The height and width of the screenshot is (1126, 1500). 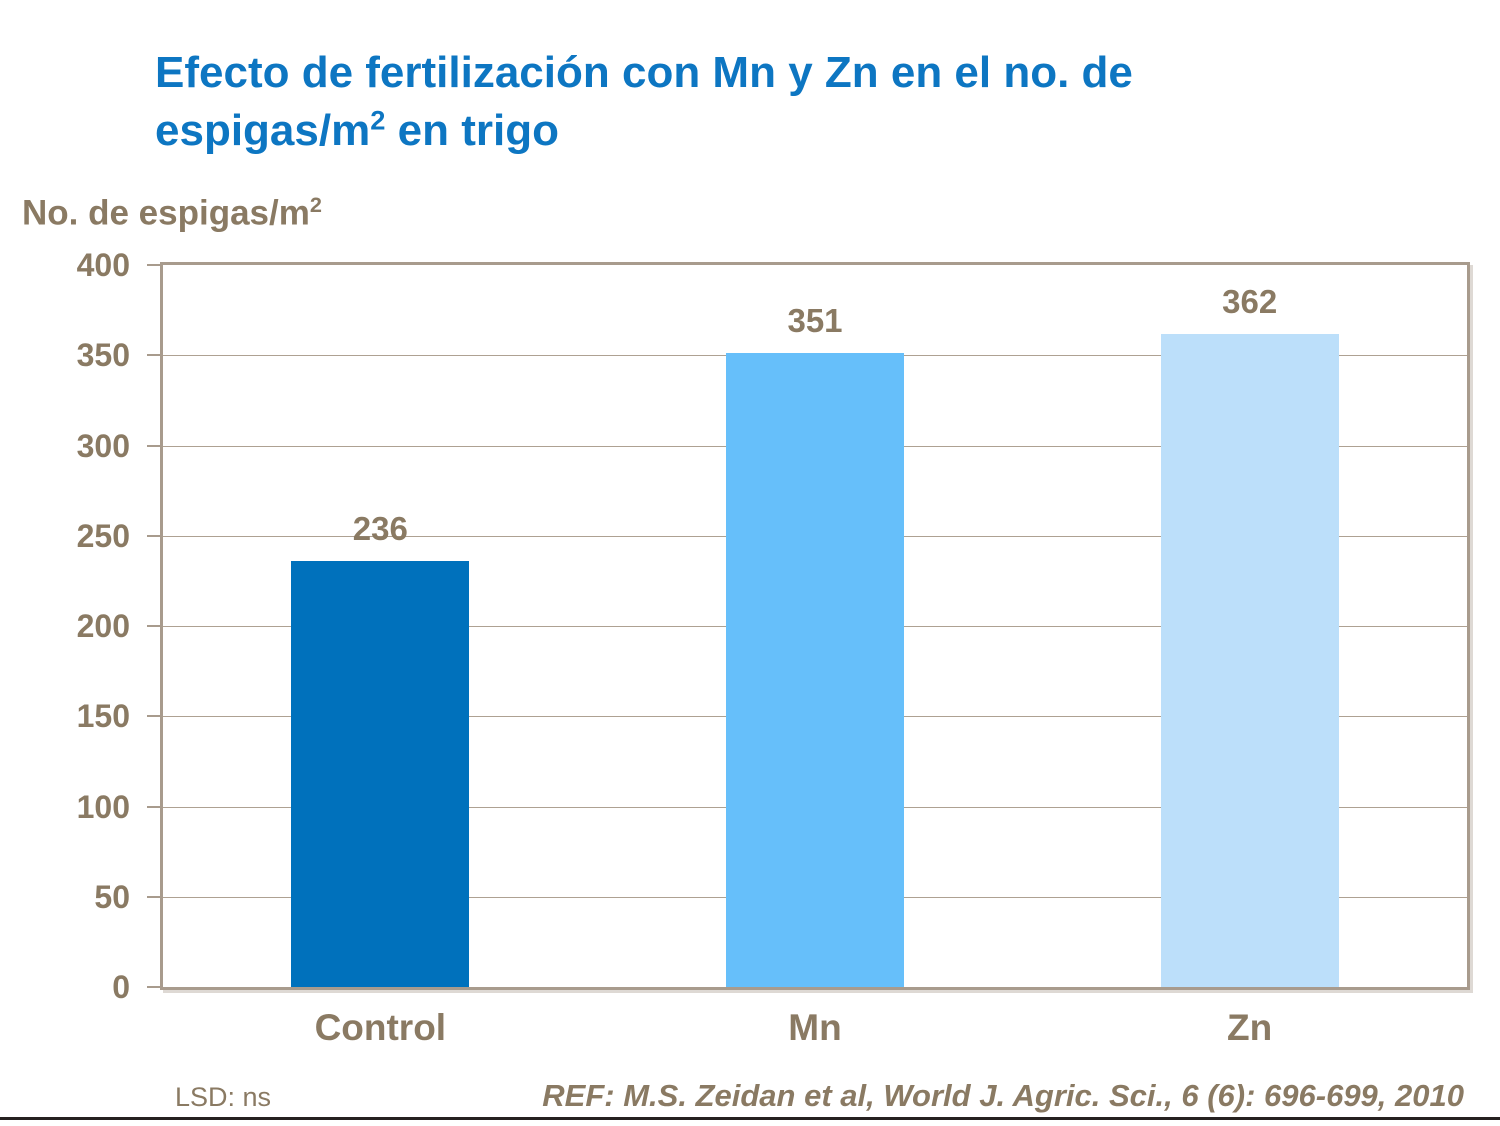 I want to click on y-tick-label-50: 50, so click(x=112, y=896).